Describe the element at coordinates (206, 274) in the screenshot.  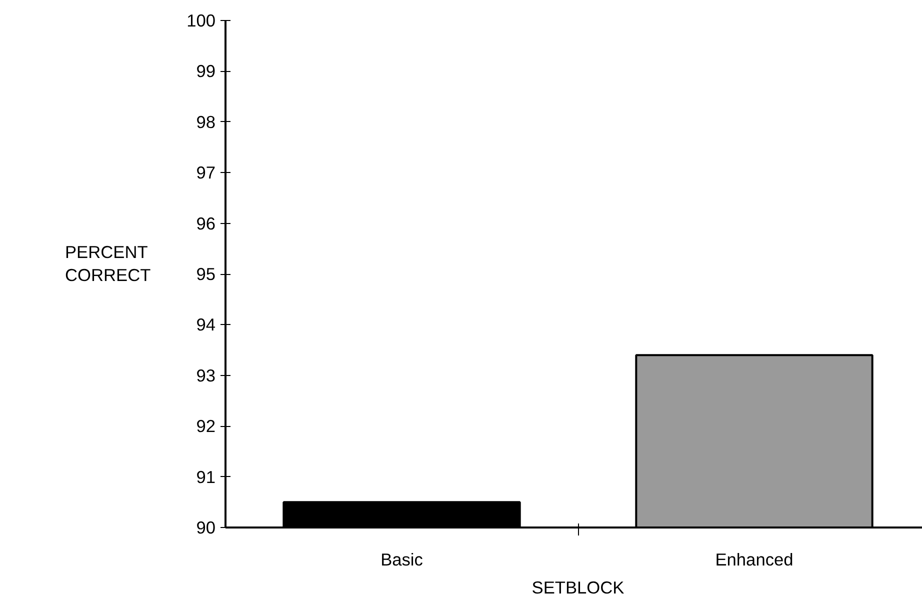
I see `y-tick-label: 95` at that location.